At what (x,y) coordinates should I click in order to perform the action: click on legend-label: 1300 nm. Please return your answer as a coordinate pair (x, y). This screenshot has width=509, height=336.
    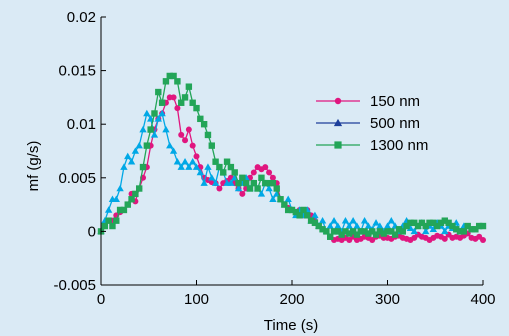
    Looking at the image, I should click on (399, 145).